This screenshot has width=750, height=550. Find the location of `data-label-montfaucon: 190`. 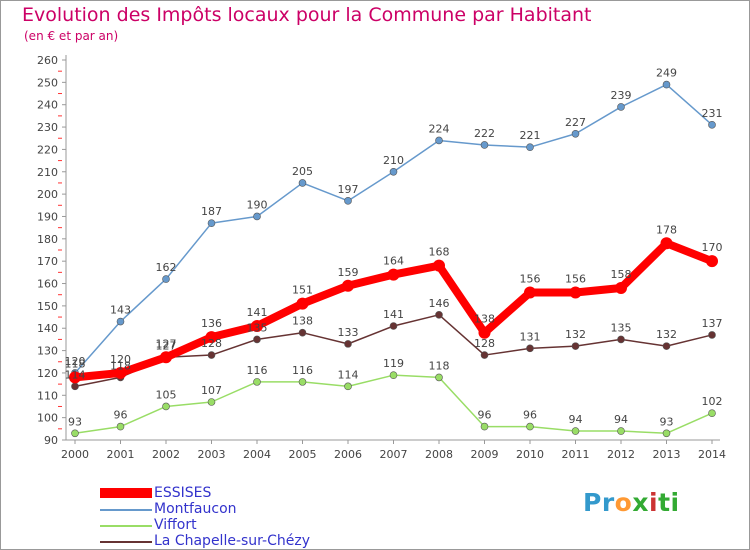

data-label-montfaucon: 190 is located at coordinates (257, 204).